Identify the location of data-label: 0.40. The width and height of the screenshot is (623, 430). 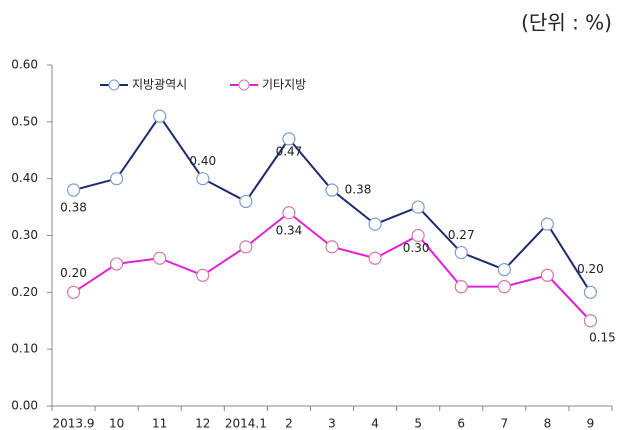
(202, 161).